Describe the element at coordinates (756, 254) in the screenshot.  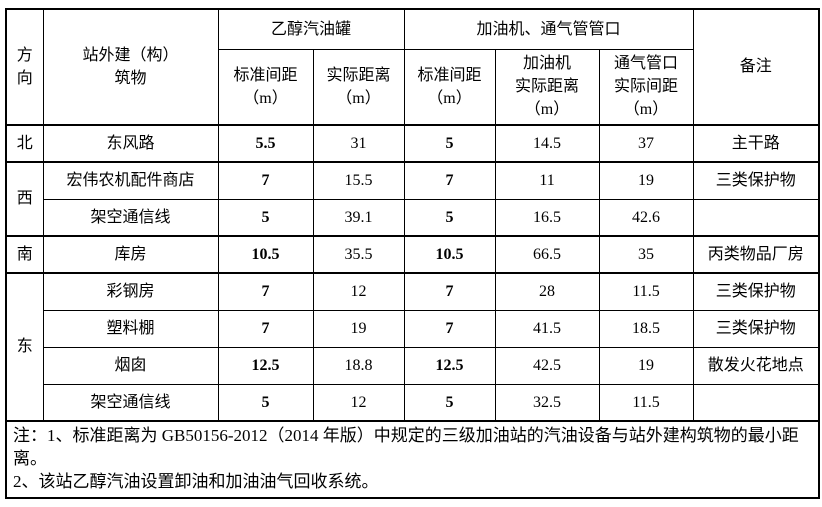
I see `remark-cell: 丙类物品厂房` at that location.